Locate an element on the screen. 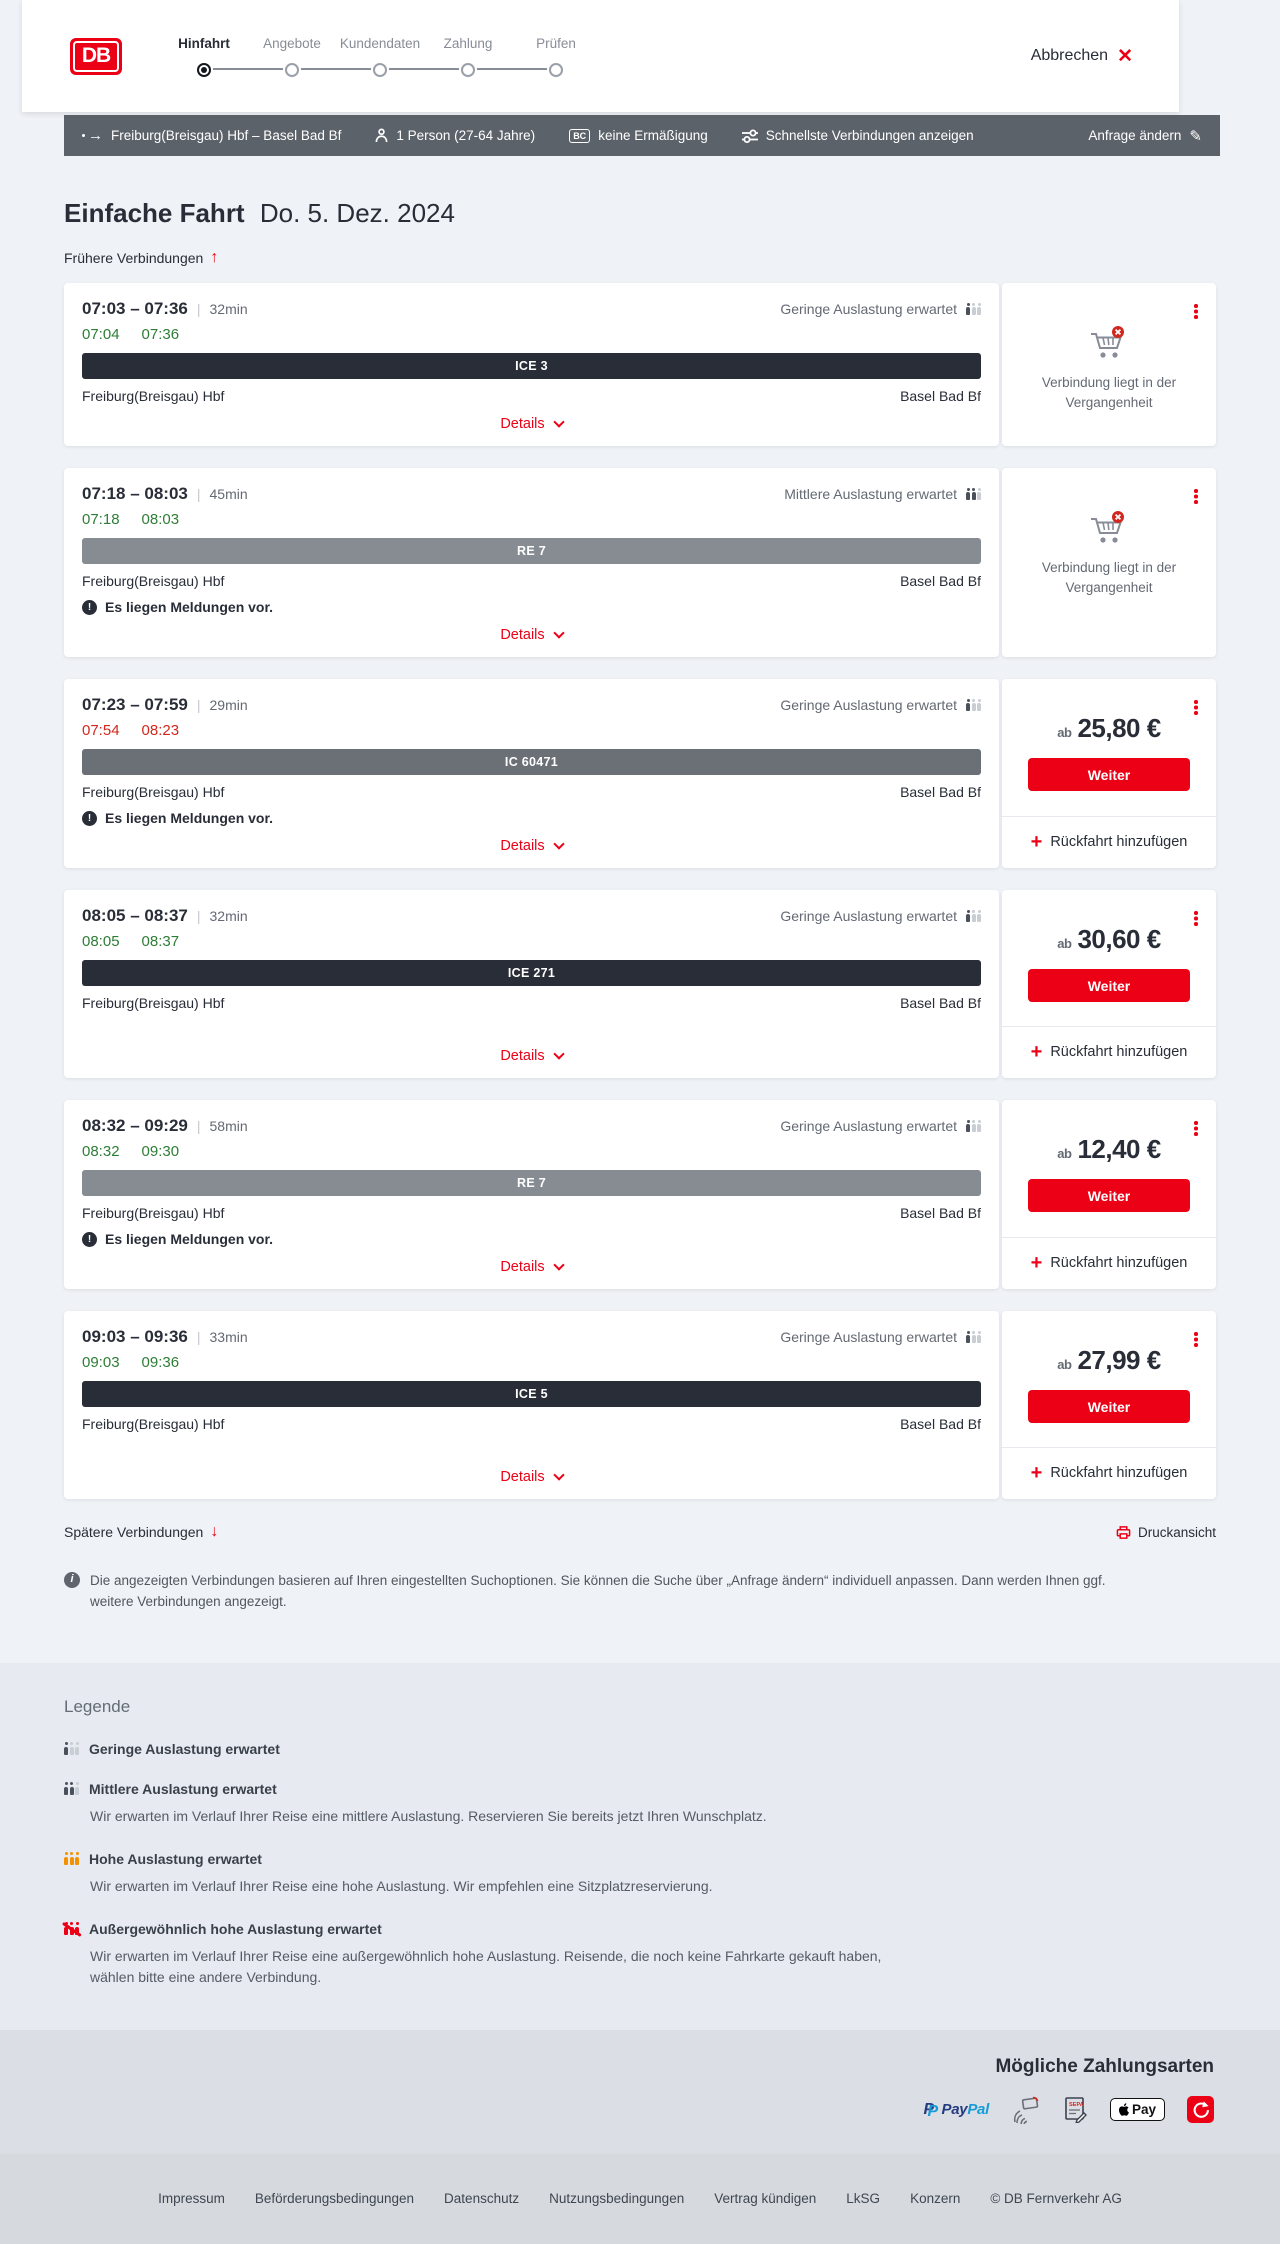 The height and width of the screenshot is (2244, 1280). realtime-times: 07:54 08:23 is located at coordinates (531, 730).